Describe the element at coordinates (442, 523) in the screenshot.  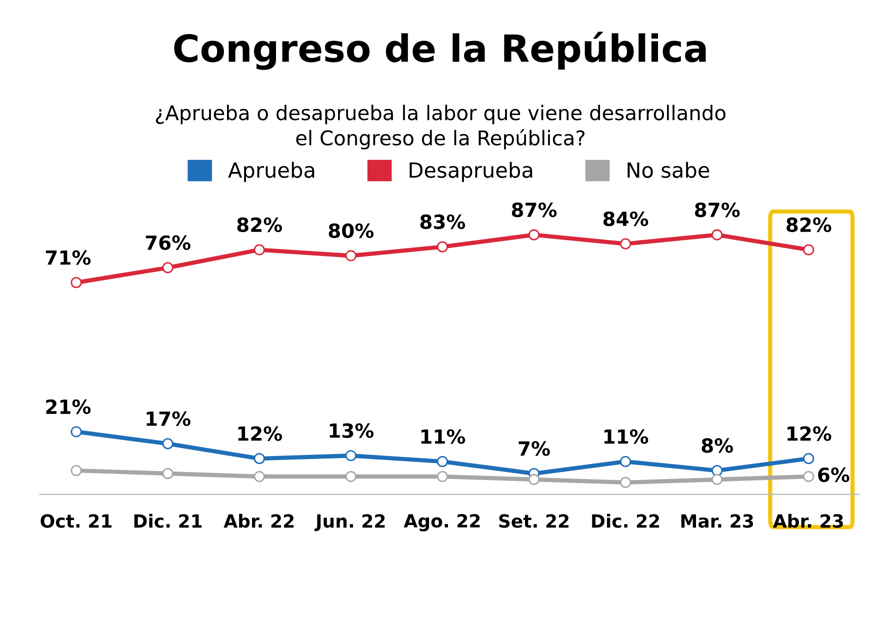
I see `x-tick-label: Ago. 22` at that location.